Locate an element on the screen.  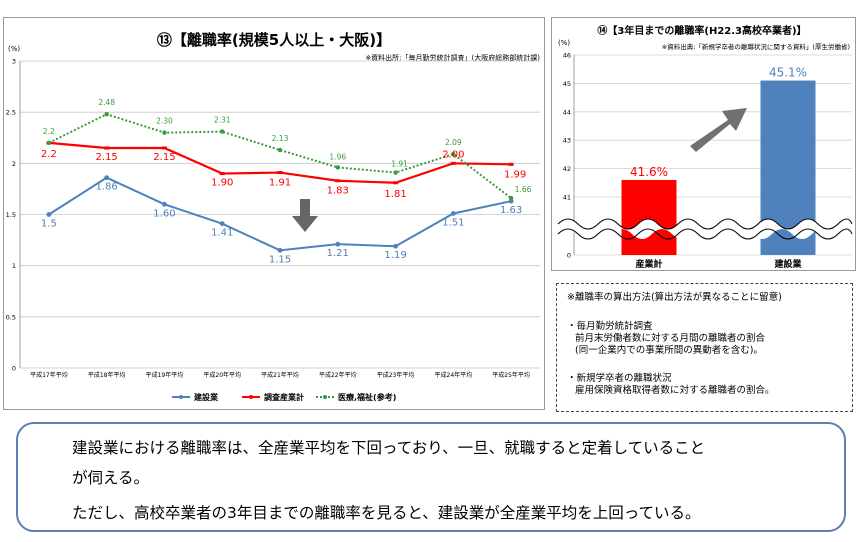
right-chart-title: ⑭【3年目までの離職率(H22.3高校卒業者)】 is located at coordinates (701, 30).